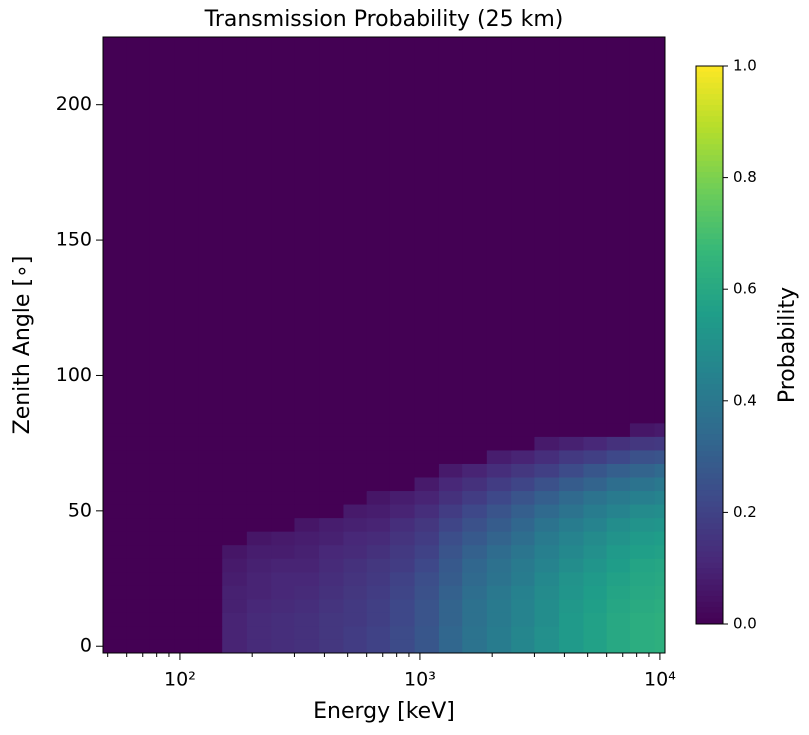 Image resolution: width=809 pixels, height=735 pixels. Describe the element at coordinates (180, 680) in the screenshot. I see `x-tick-label: 10²` at that location.